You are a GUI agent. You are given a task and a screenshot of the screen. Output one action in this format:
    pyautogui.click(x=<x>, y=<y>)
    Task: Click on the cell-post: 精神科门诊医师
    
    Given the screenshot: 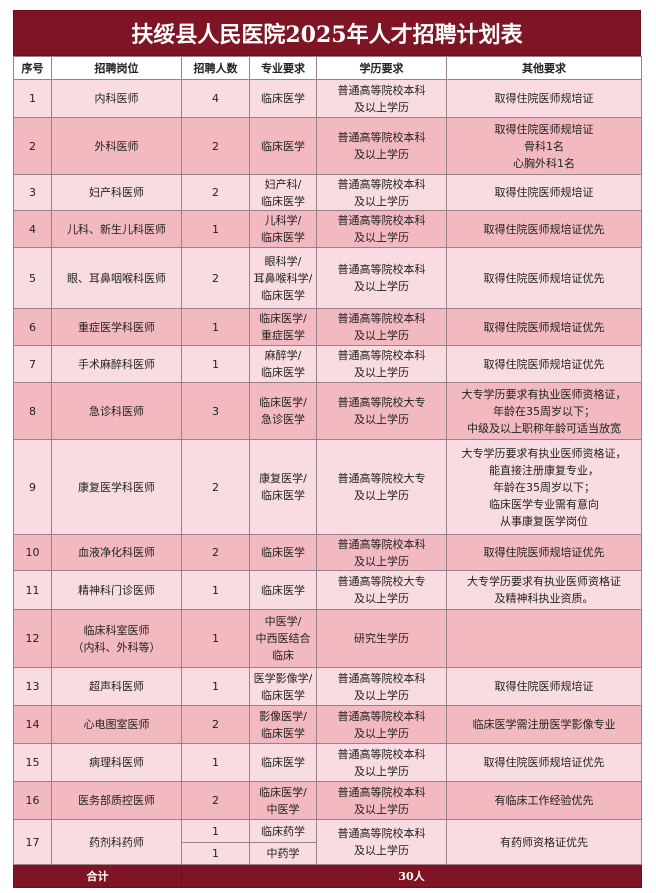 What is the action you would take?
    pyautogui.click(x=116, y=590)
    